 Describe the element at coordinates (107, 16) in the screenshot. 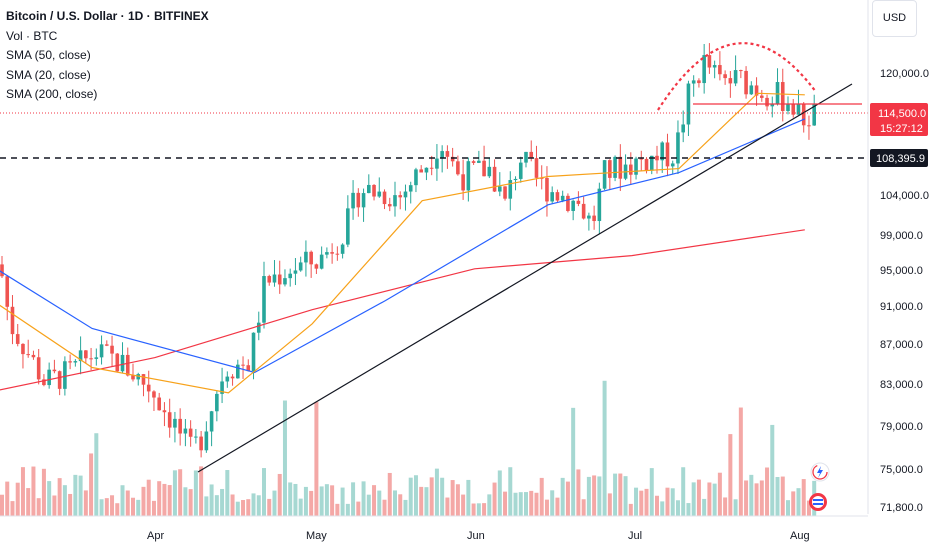

I see `symbol-title: Bitcoin / U.S. Dollar · 1D · BITFINEX` at that location.